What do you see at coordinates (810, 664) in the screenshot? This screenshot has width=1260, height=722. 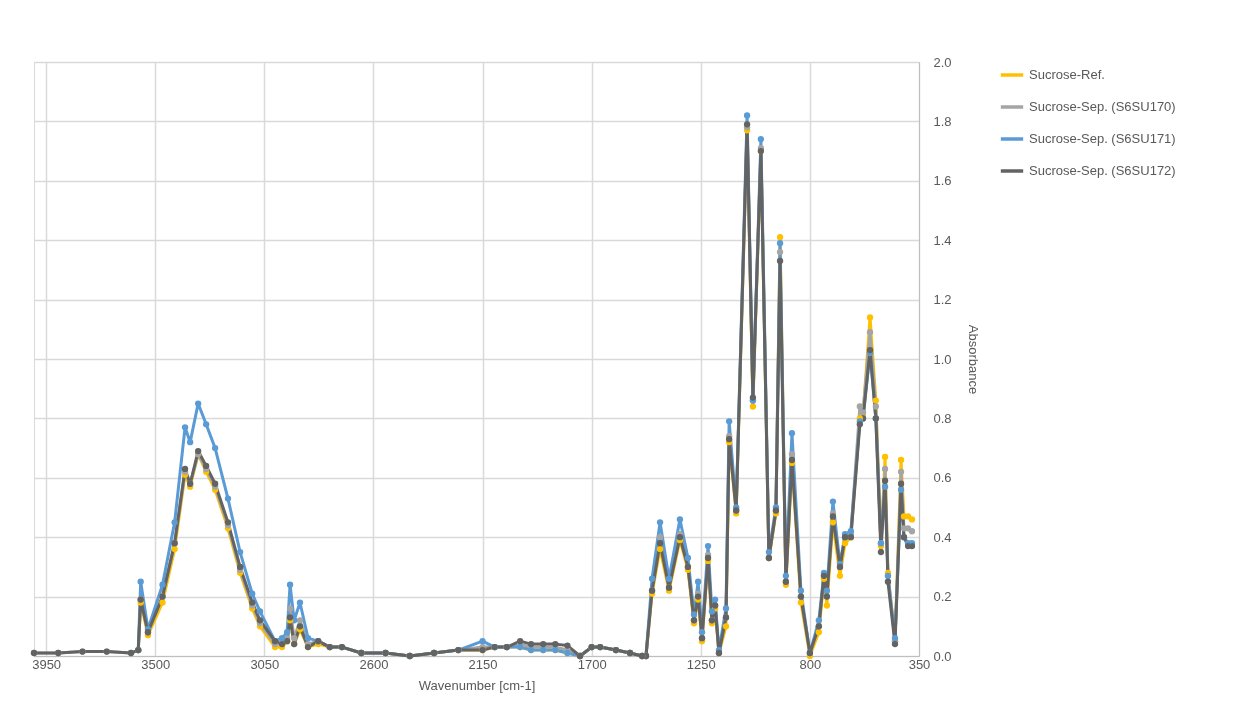 I see `x-tick-label: 800` at bounding box center [810, 664].